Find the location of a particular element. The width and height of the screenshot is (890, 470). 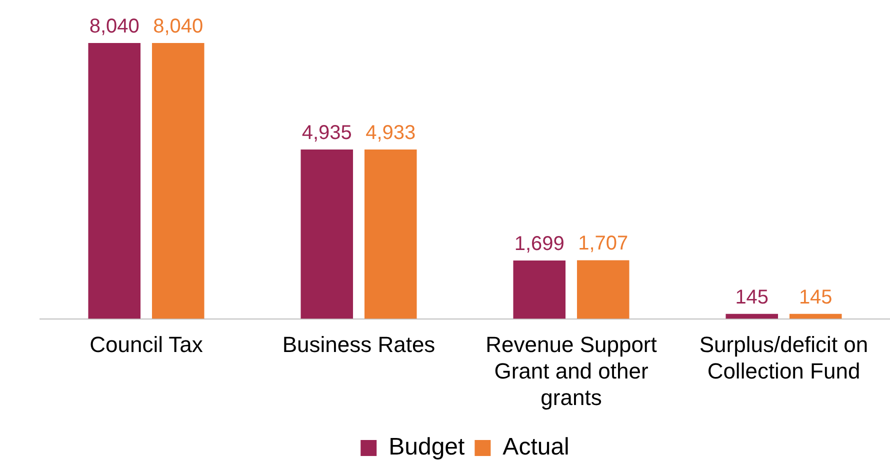

x-tick-label: Business Rates is located at coordinates (359, 345).